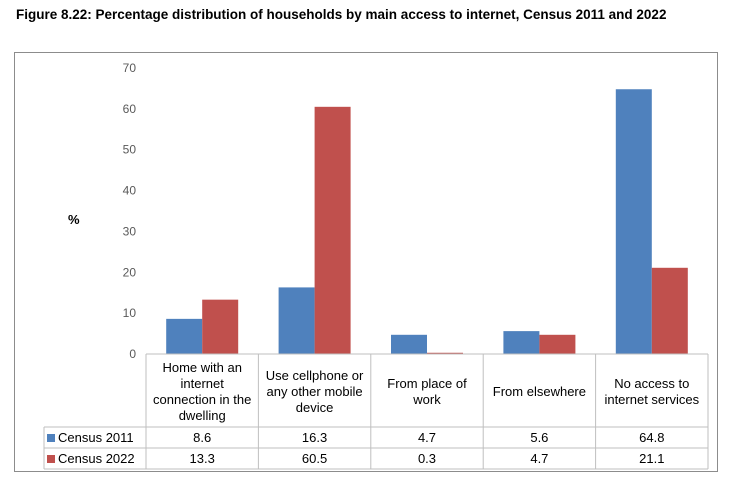 The height and width of the screenshot is (491, 750). What do you see at coordinates (130, 68) in the screenshot?
I see `y-tick-label: 70` at bounding box center [130, 68].